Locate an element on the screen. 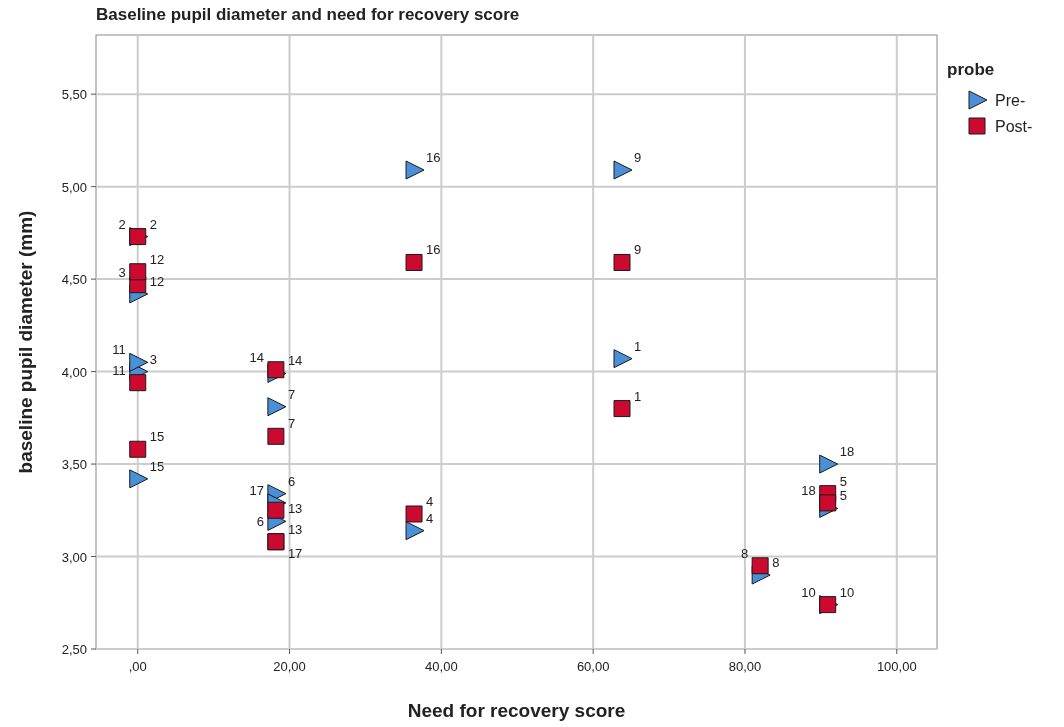  chart-title: Baseline pupil diameter and need for recovery score is located at coordinates (308, 14).